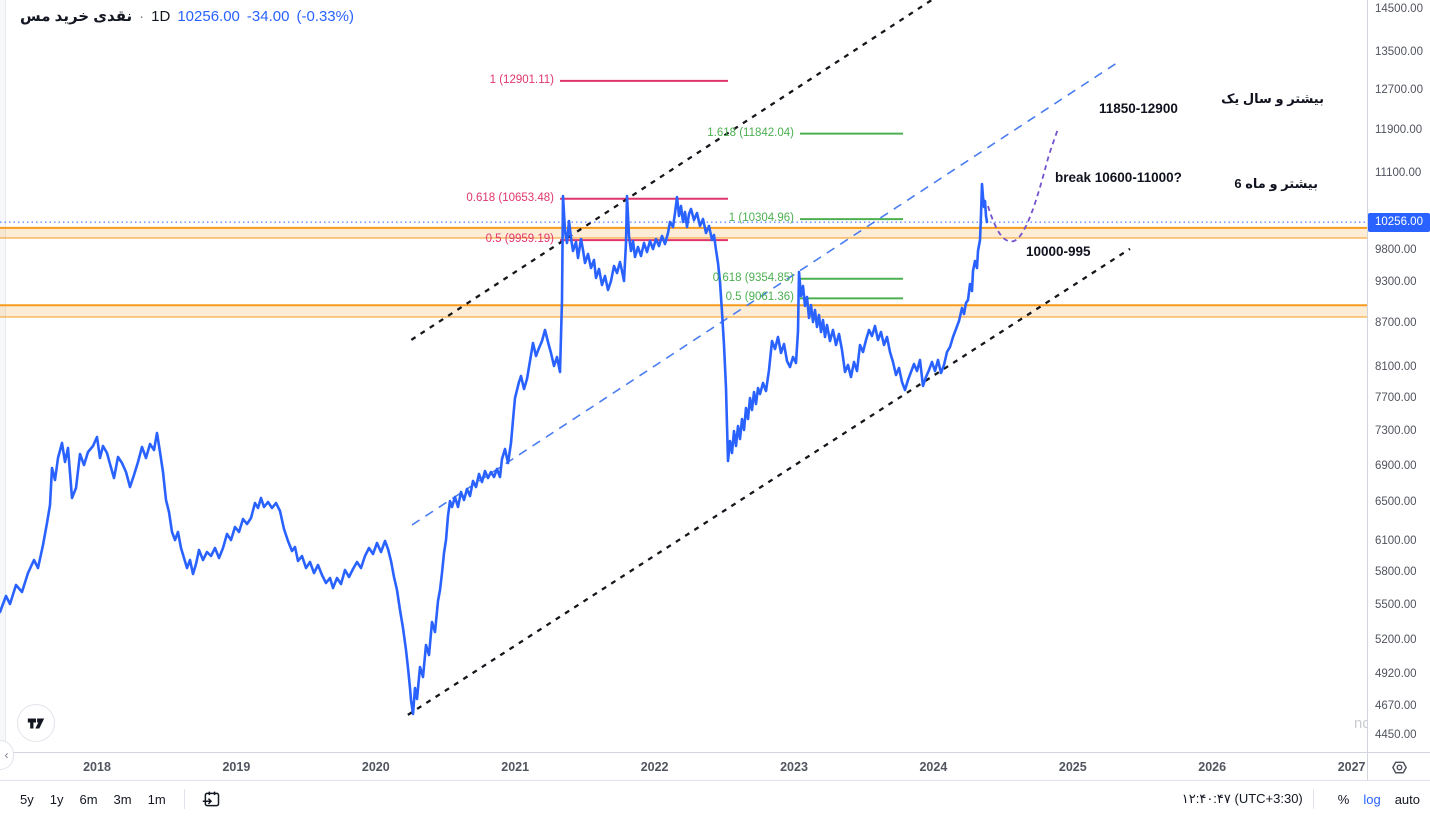 This screenshot has width=1430, height=817. Describe the element at coordinates (1396, 322) in the screenshot. I see `price-tick-label: 8700.00` at that location.